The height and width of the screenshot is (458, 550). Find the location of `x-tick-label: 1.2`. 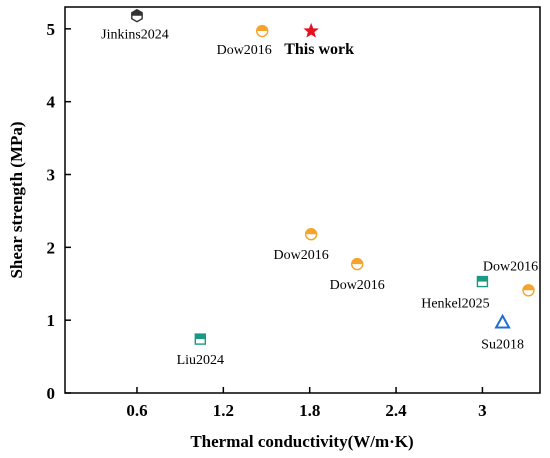

x-tick-label: 1.2 is located at coordinates (223, 410).